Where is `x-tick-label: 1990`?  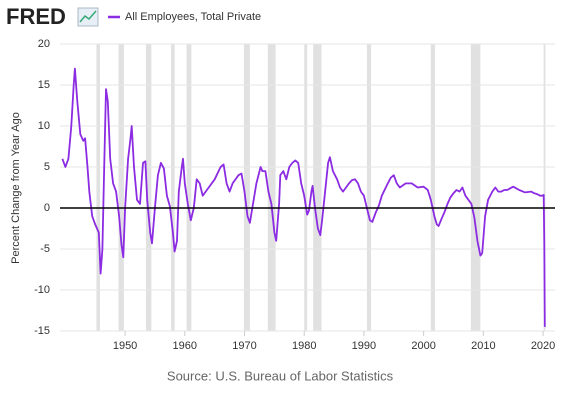
x-tick-label: 1990 is located at coordinates (364, 346).